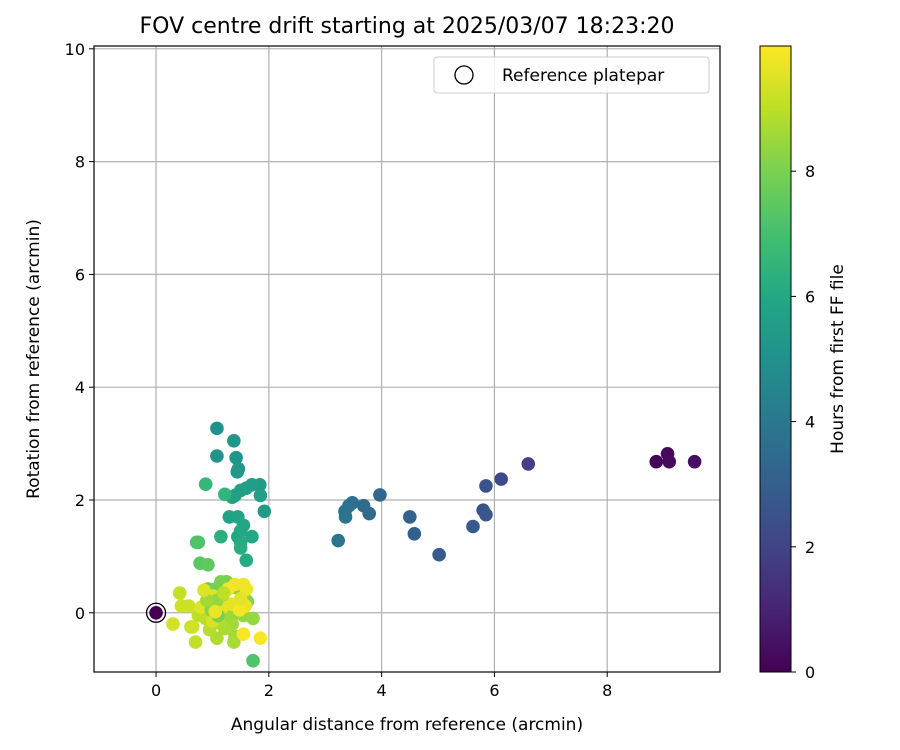 Image resolution: width=900 pixels, height=750 pixels. What do you see at coordinates (607, 690) in the screenshot?
I see `x-tick-label: 8` at bounding box center [607, 690].